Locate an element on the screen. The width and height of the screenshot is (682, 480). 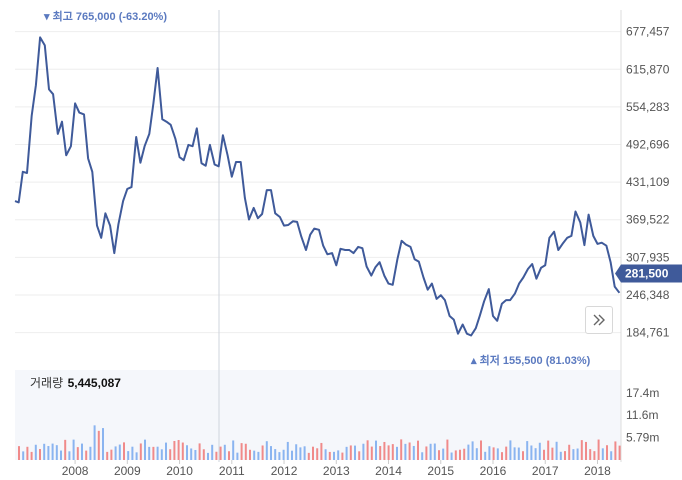
x-tick-label: 2016 is located at coordinates (493, 471).